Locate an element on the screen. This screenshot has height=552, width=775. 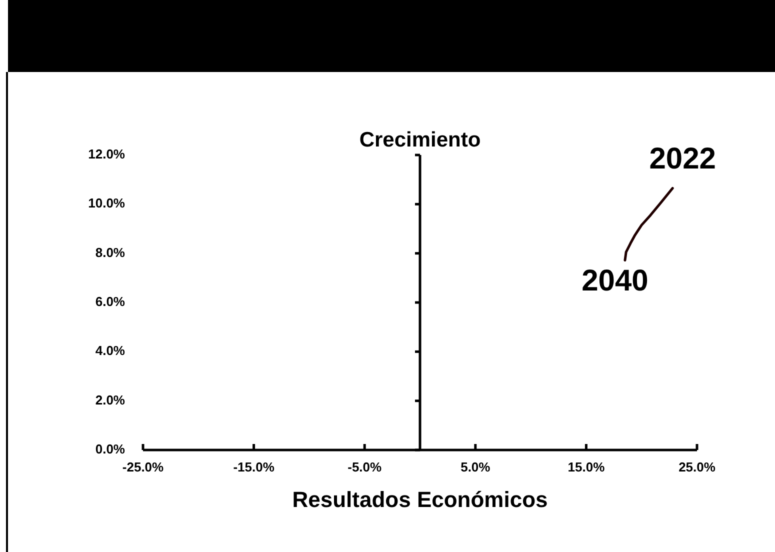
x-tick-label: 15.0% is located at coordinates (587, 466).